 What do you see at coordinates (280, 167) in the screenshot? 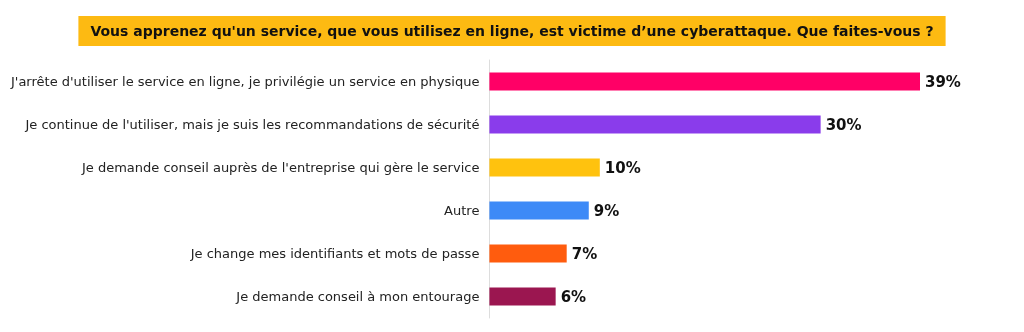
I see `y-tick-label: Je demande conseil auprès de l'entreprise qui gère le service` at bounding box center [280, 167].